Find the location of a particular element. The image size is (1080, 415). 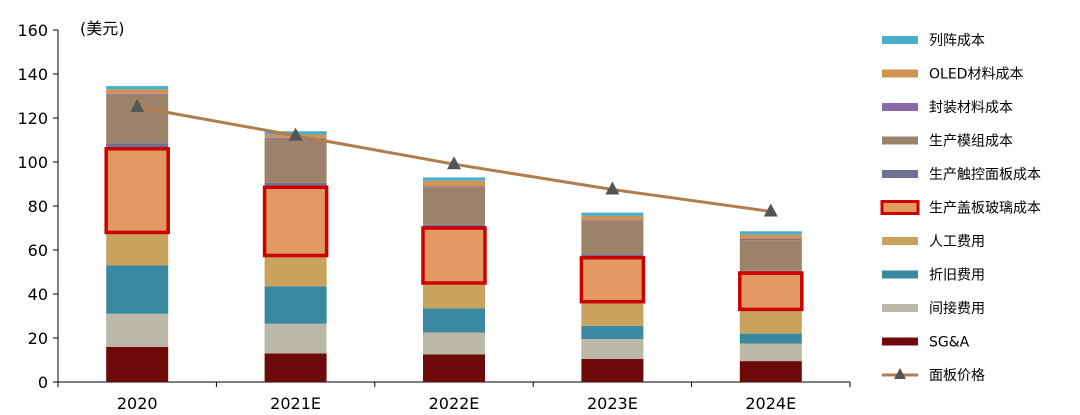

bar-生产盖板玻璃成本-2024e is located at coordinates (770, 291).